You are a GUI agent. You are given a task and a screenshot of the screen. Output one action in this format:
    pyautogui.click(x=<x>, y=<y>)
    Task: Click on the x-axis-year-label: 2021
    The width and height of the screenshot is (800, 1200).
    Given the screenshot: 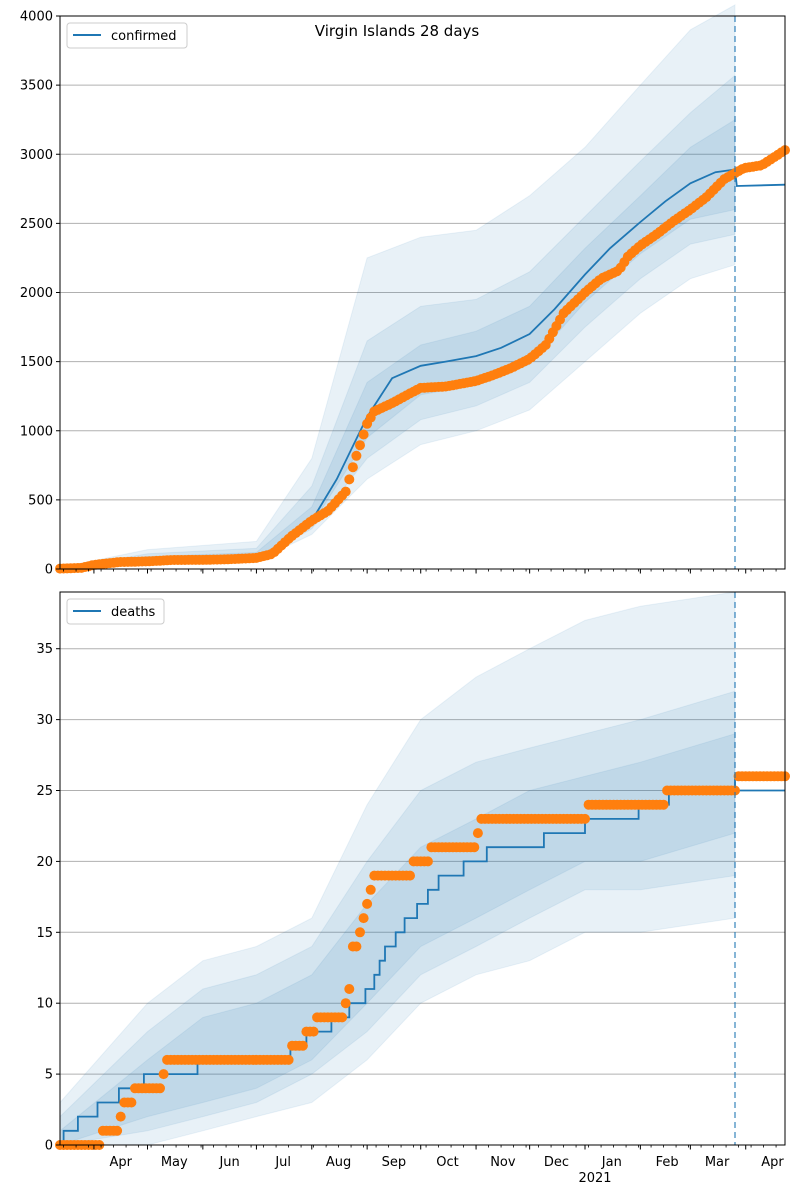 What is the action you would take?
    pyautogui.click(x=594, y=1178)
    